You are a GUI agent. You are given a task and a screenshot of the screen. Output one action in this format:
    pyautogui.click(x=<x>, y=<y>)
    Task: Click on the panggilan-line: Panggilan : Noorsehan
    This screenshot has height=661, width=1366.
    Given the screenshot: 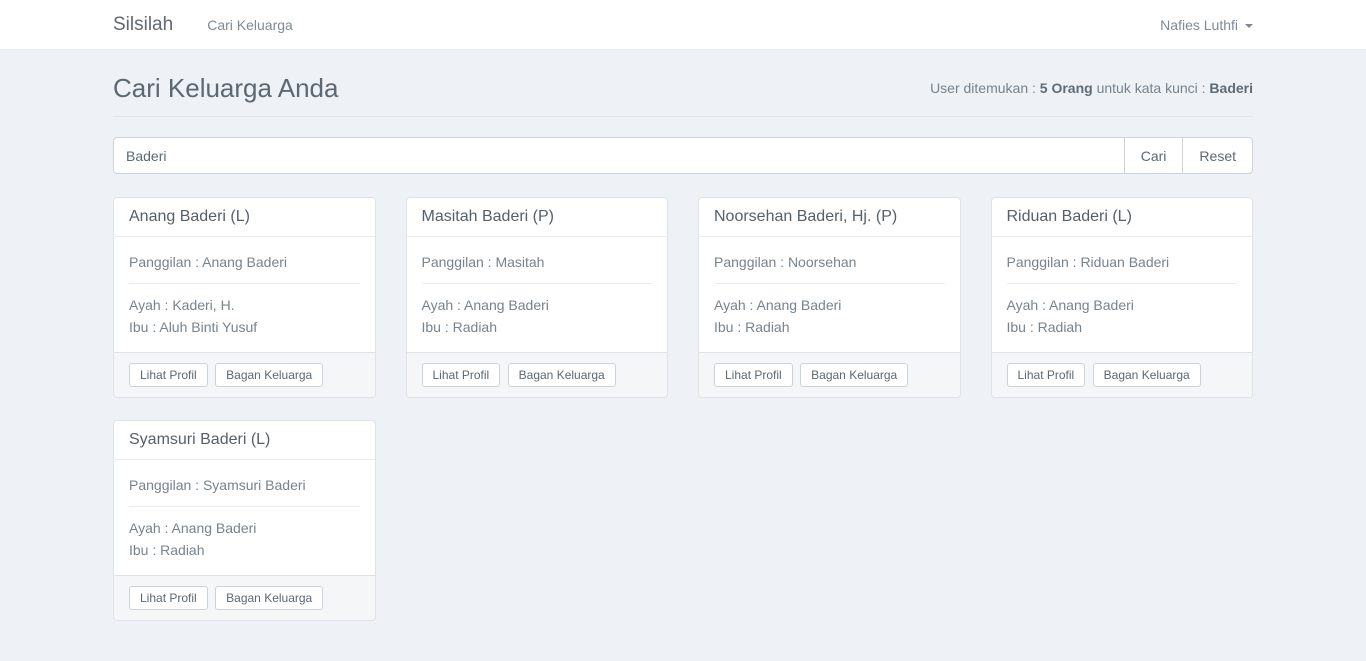 What is the action you would take?
    pyautogui.click(x=785, y=262)
    